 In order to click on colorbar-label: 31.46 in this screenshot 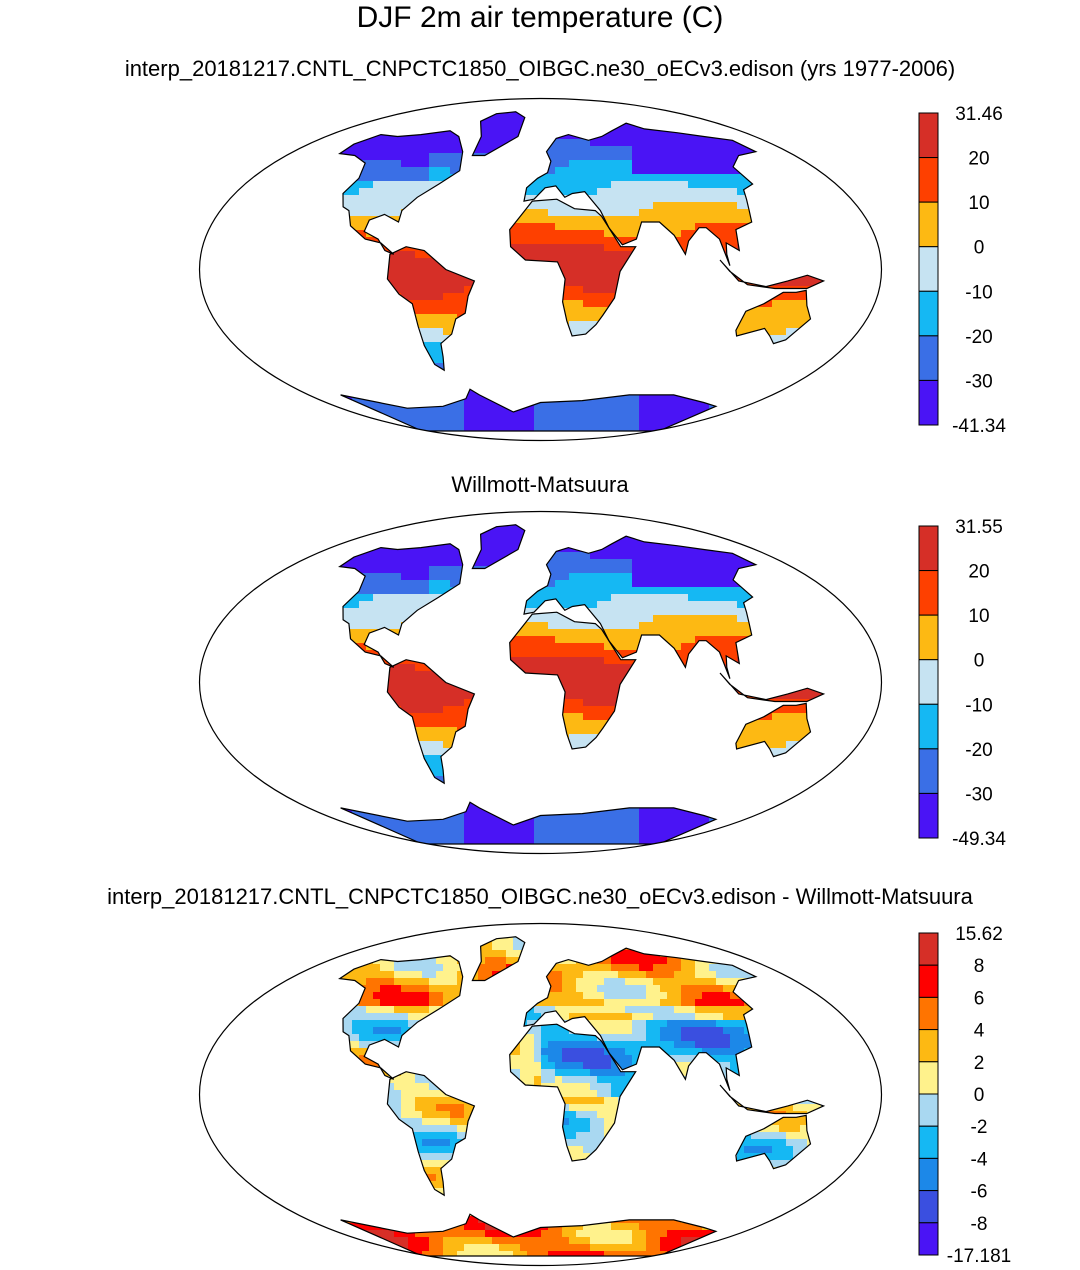, I will do `click(979, 115)`.